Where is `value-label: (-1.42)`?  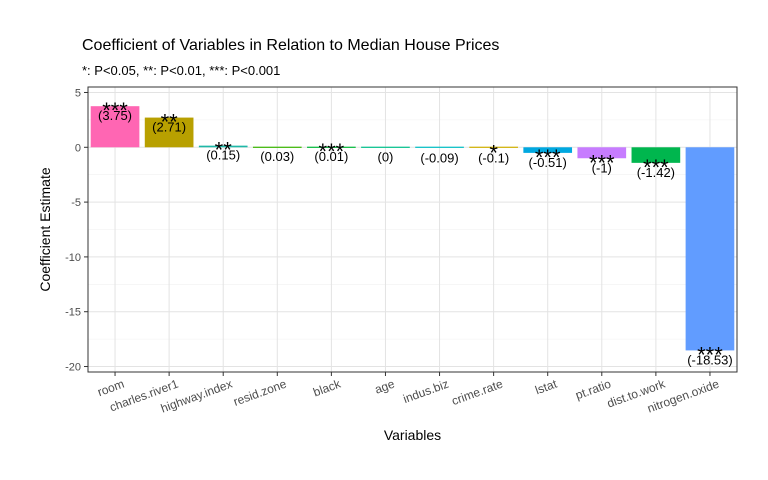 value-label: (-1.42) is located at coordinates (656, 172).